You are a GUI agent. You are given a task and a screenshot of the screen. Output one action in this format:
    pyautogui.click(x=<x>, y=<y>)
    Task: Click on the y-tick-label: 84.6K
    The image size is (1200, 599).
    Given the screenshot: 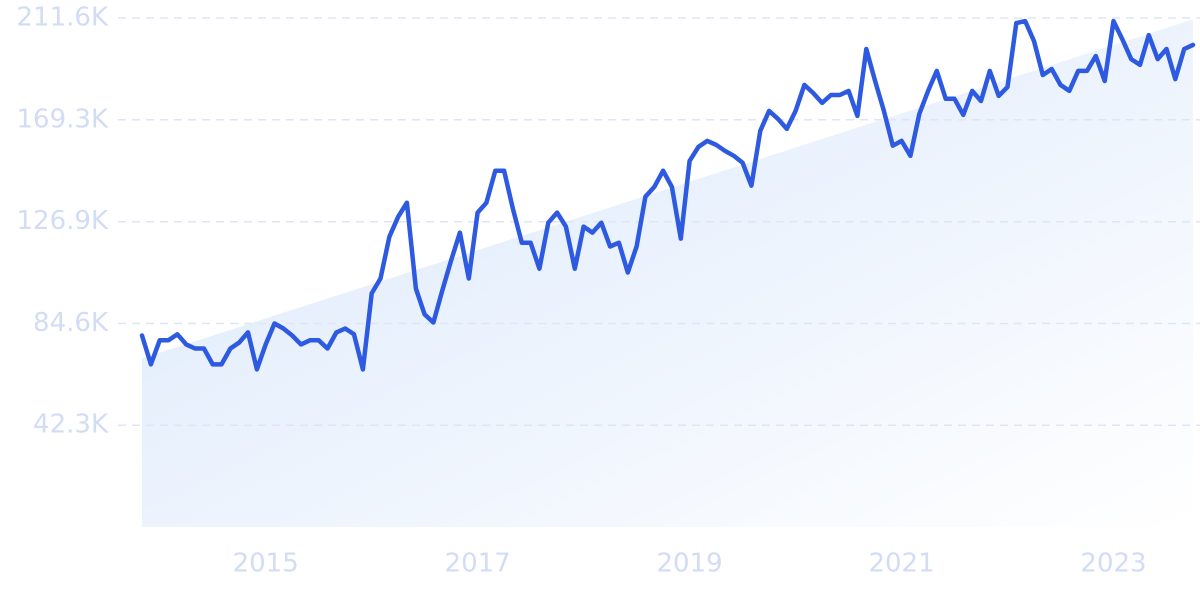 What is the action you would take?
    pyautogui.click(x=71, y=323)
    